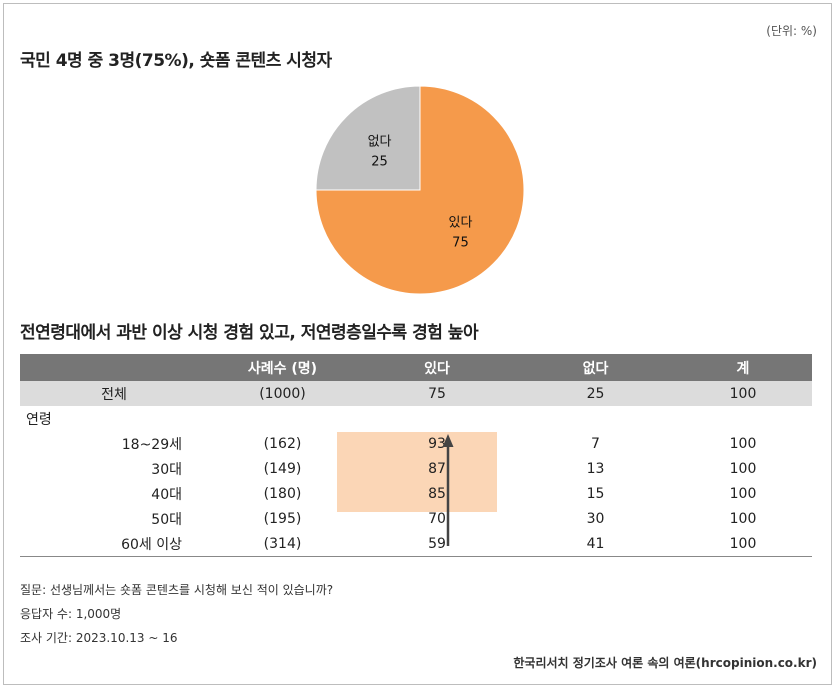 The width and height of the screenshot is (837, 690). I want to click on table-row: 30대 (149) 87 13 100, so click(416, 468).